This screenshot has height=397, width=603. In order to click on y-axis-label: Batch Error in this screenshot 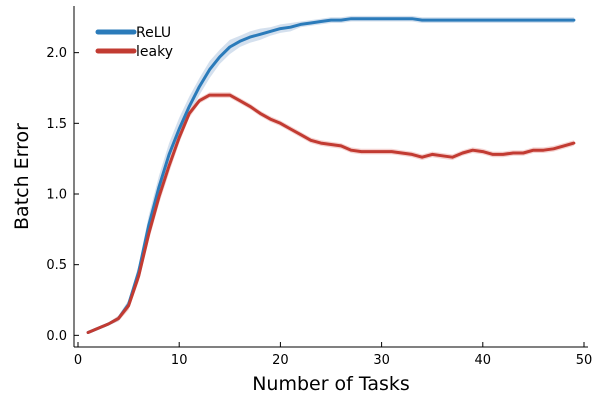, I will do `click(22, 176)`.